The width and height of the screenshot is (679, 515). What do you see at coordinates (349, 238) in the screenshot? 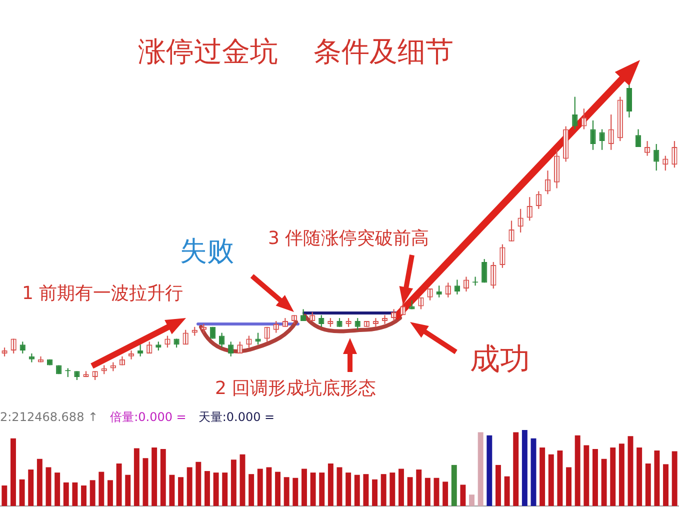
I see `annotation: 3 伴随涨停突破前高` at bounding box center [349, 238].